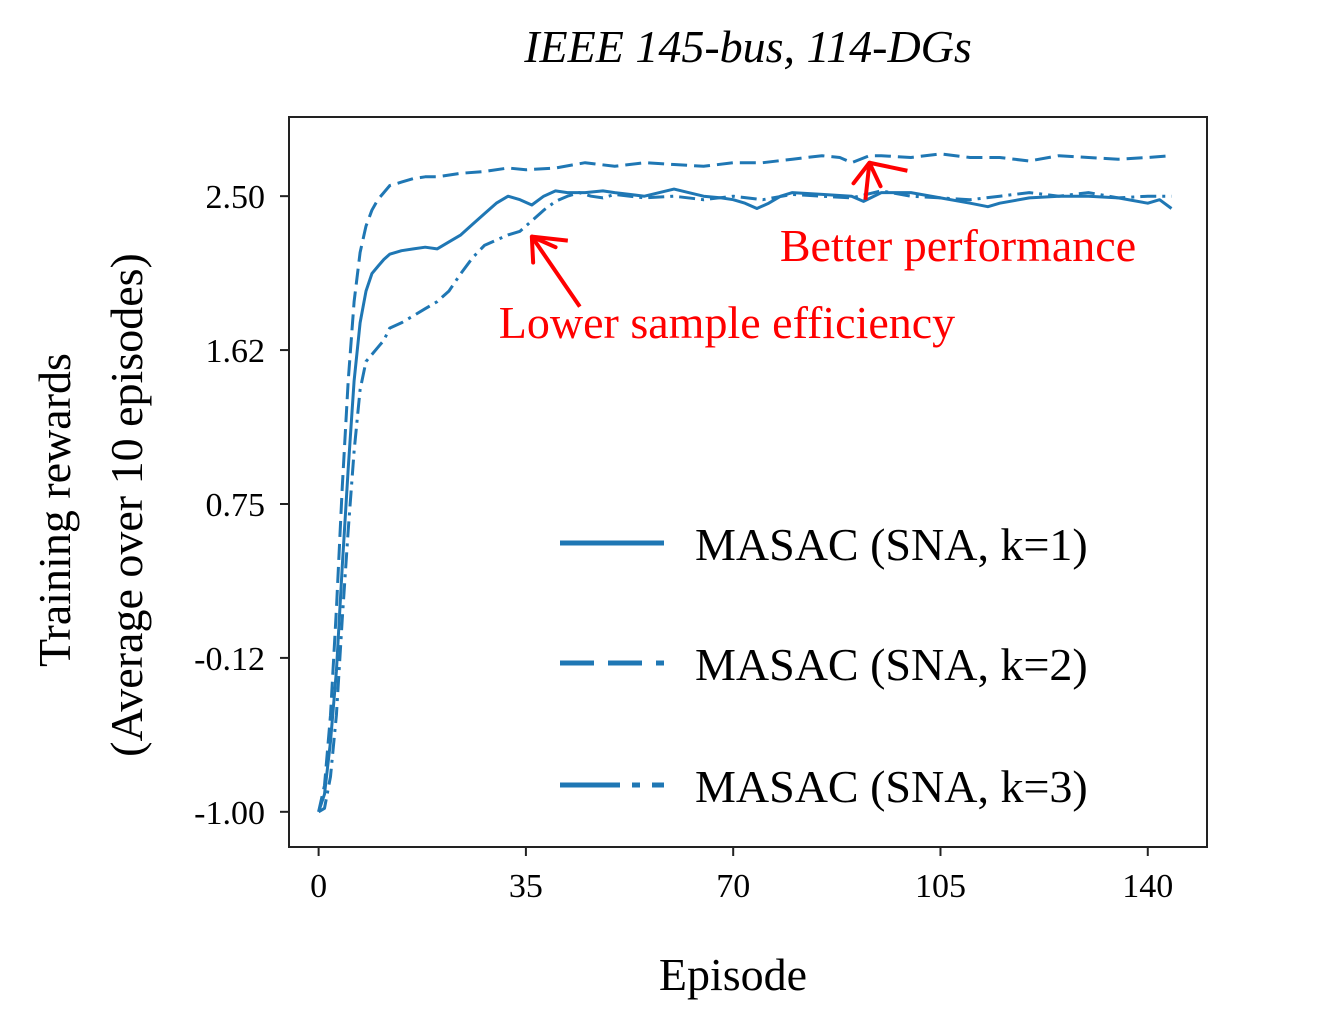 The width and height of the screenshot is (1329, 1033). What do you see at coordinates (126, 505) in the screenshot?
I see `y-axis-label-line-2: (Average over 10 episodes)` at bounding box center [126, 505].